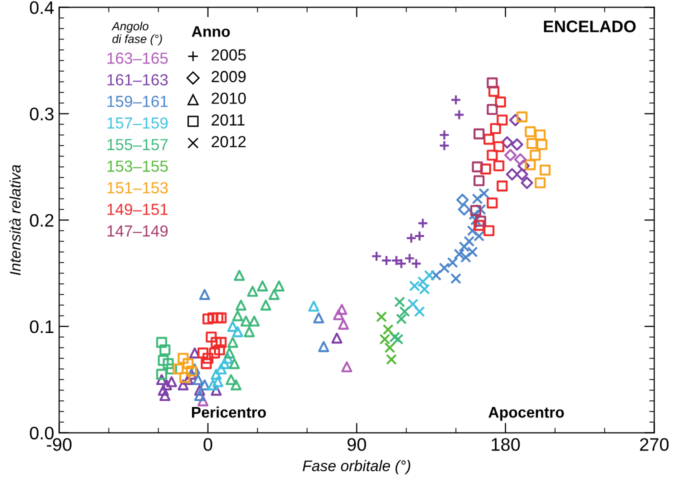  What do you see at coordinates (42, 220) in the screenshot?
I see `y-tick-label: 0.2` at bounding box center [42, 220].